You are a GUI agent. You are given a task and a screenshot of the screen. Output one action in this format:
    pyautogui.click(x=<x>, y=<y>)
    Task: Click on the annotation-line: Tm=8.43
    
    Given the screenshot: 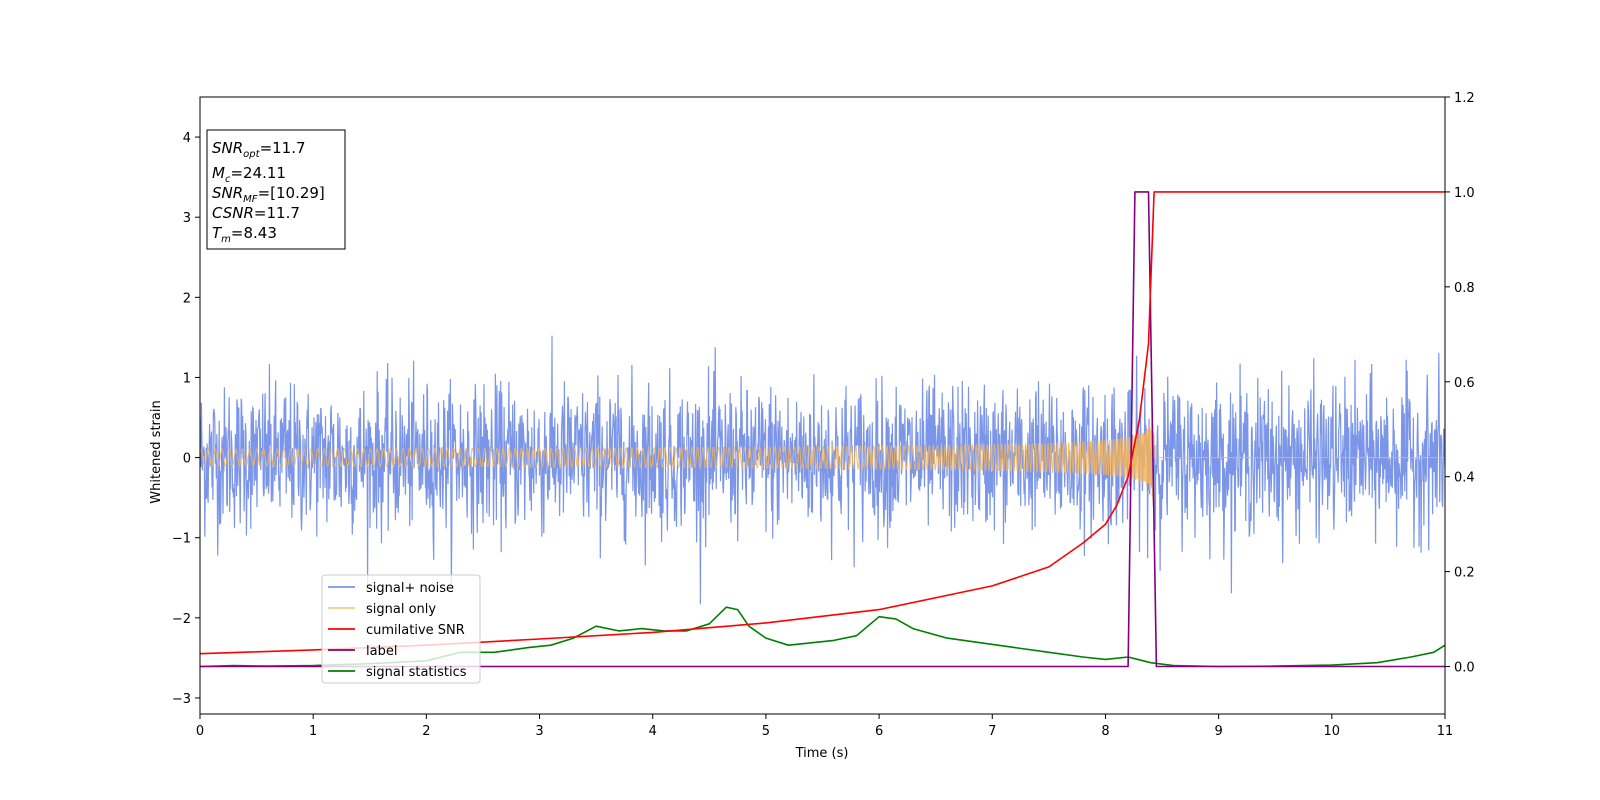 What is the action you would take?
    pyautogui.click(x=244, y=234)
    